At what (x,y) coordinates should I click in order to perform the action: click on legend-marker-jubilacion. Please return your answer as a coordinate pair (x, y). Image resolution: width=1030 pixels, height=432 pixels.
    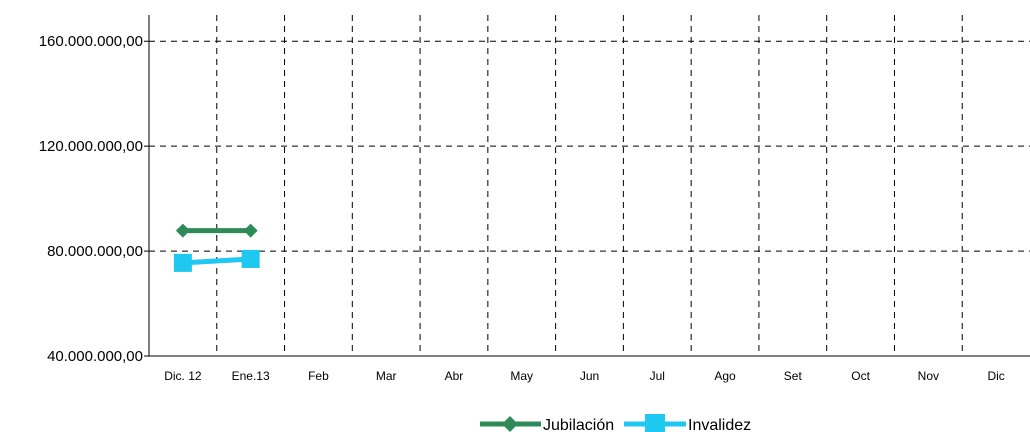
    Looking at the image, I should click on (510, 424).